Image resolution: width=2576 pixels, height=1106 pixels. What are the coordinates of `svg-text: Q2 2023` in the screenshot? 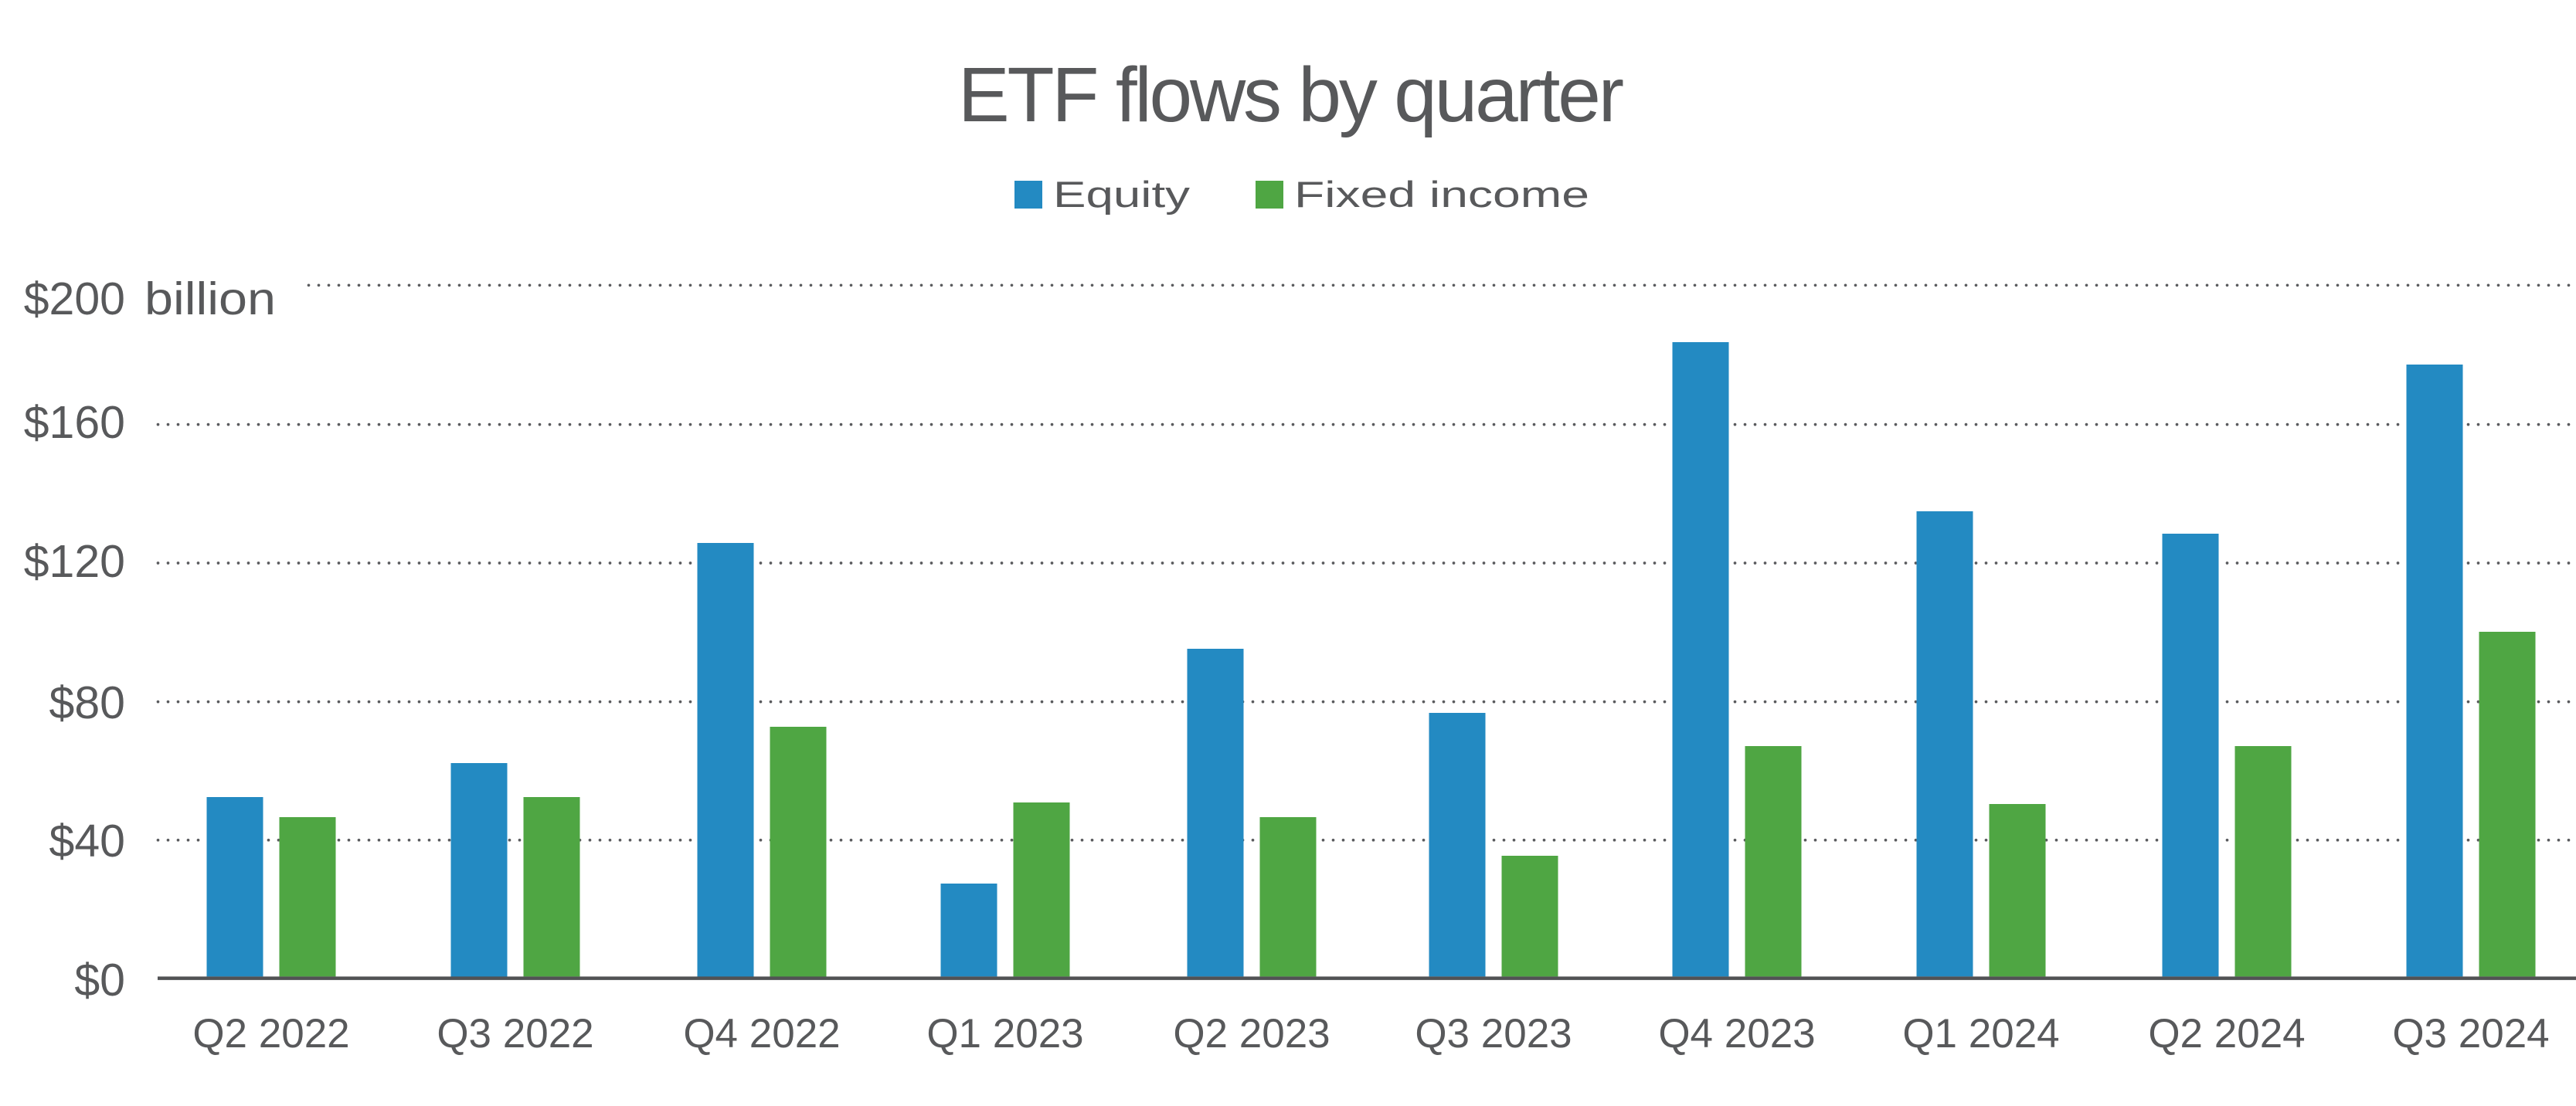 It's located at (1251, 1034).